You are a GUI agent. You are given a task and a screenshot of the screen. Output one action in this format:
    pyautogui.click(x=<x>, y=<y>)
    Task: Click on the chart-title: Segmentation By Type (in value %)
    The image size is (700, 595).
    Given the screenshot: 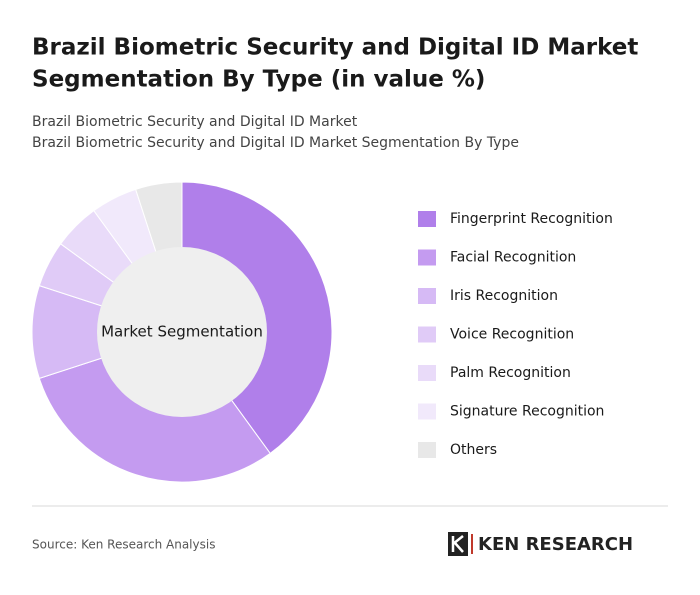 What is the action you would take?
    pyautogui.click(x=258, y=80)
    